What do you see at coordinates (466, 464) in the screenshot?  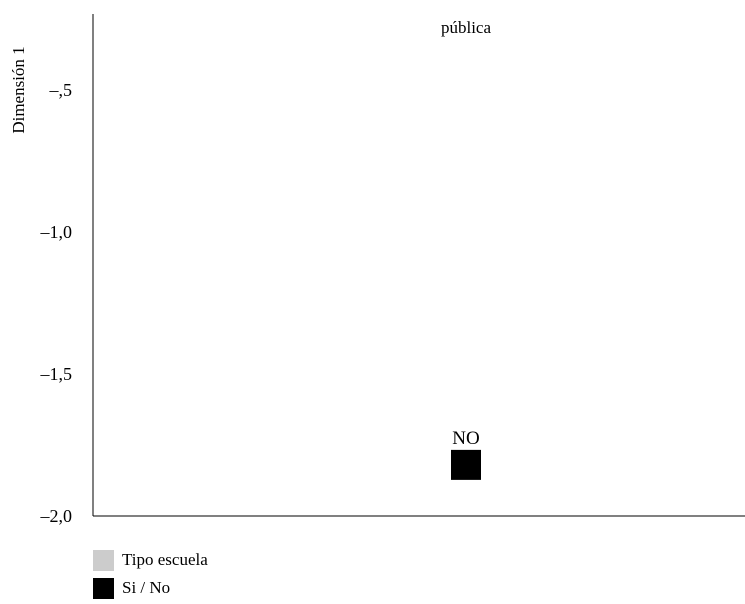 I see `point-marker-no` at bounding box center [466, 464].